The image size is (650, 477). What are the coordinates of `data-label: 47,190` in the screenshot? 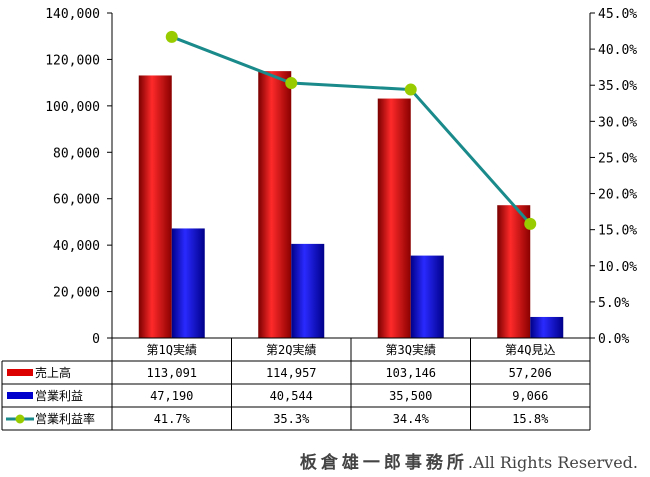 It's located at (171, 396).